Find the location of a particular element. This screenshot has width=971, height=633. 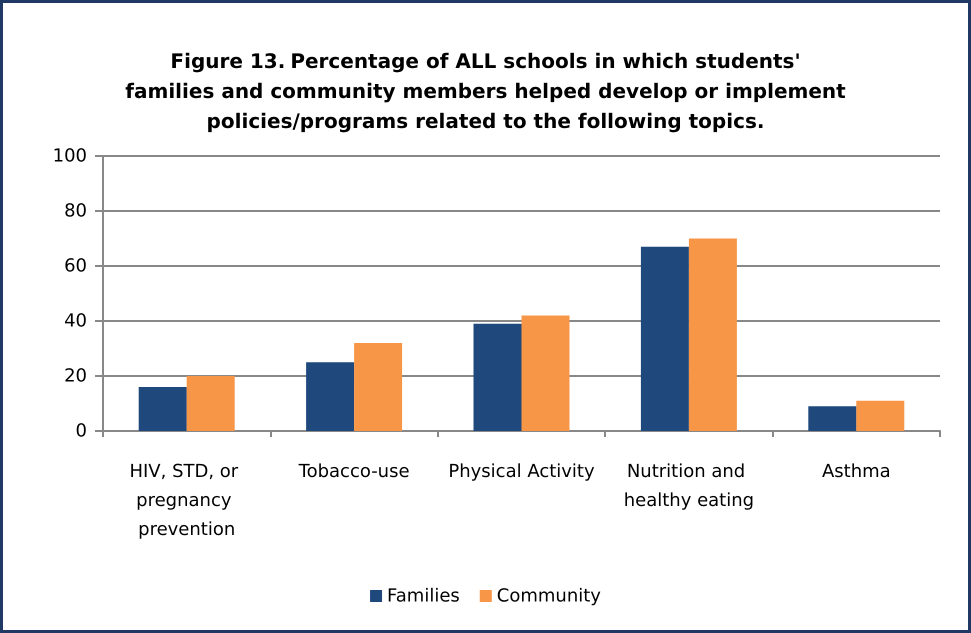

legend-label: Families is located at coordinates (423, 596).